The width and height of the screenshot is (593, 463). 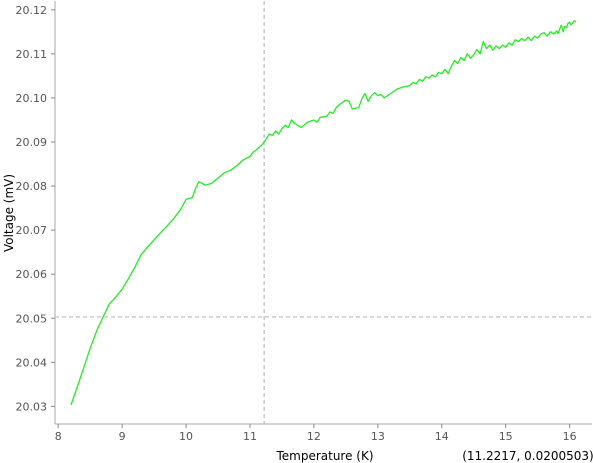 I want to click on y-tick-label: 20.06, so click(x=32, y=274).